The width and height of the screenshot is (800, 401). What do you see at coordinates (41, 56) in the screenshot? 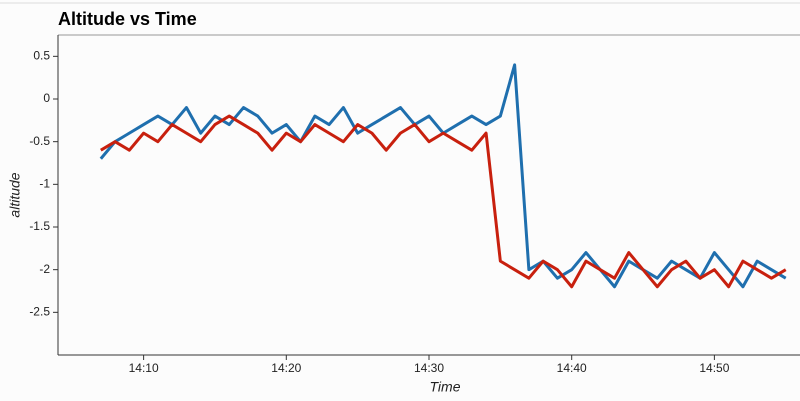
I see `y-tick-label: 0.5` at bounding box center [41, 56].